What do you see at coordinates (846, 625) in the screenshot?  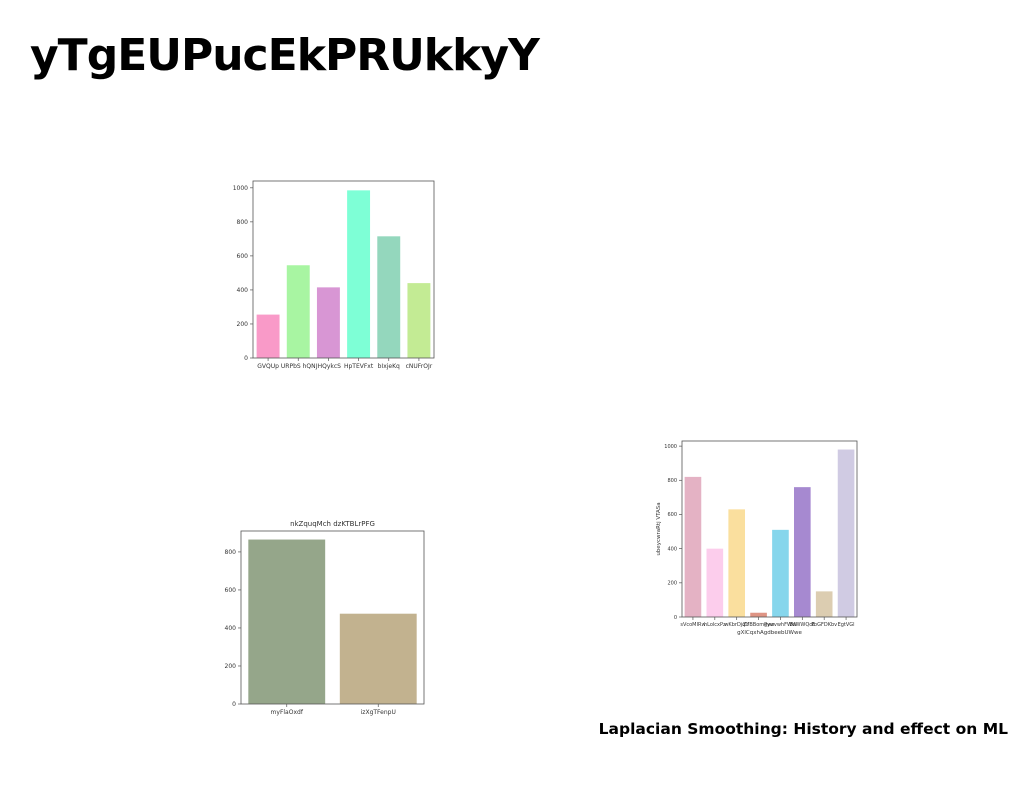 I see `x-tick-label: EgtVGl` at bounding box center [846, 625].